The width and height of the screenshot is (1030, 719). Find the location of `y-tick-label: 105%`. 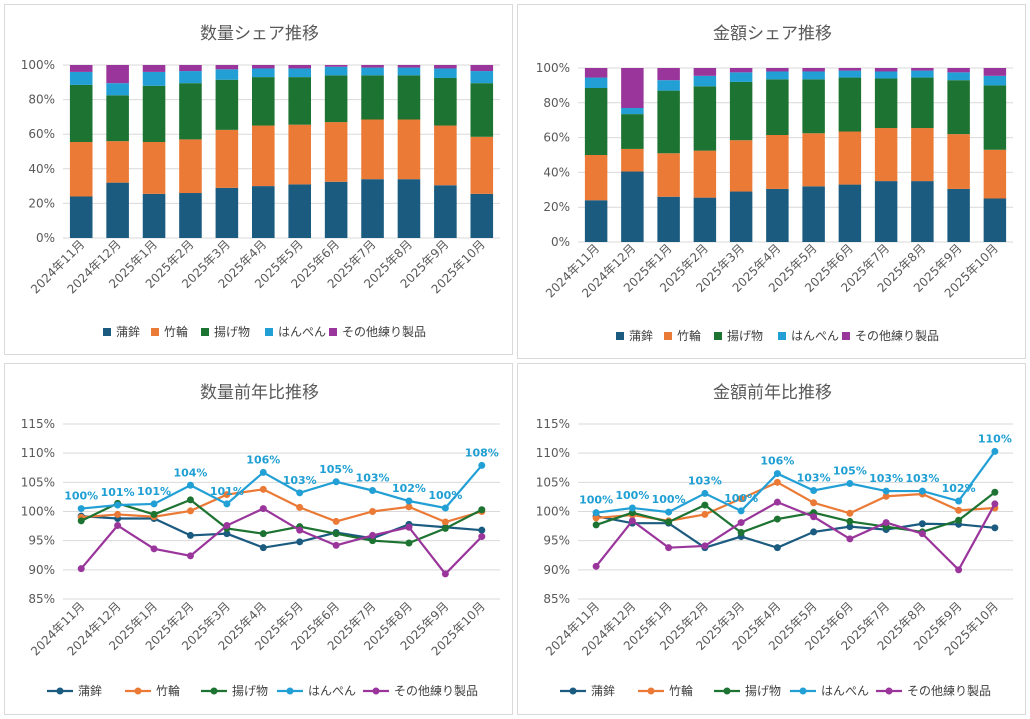

y-tick-label: 105% is located at coordinates (553, 482).